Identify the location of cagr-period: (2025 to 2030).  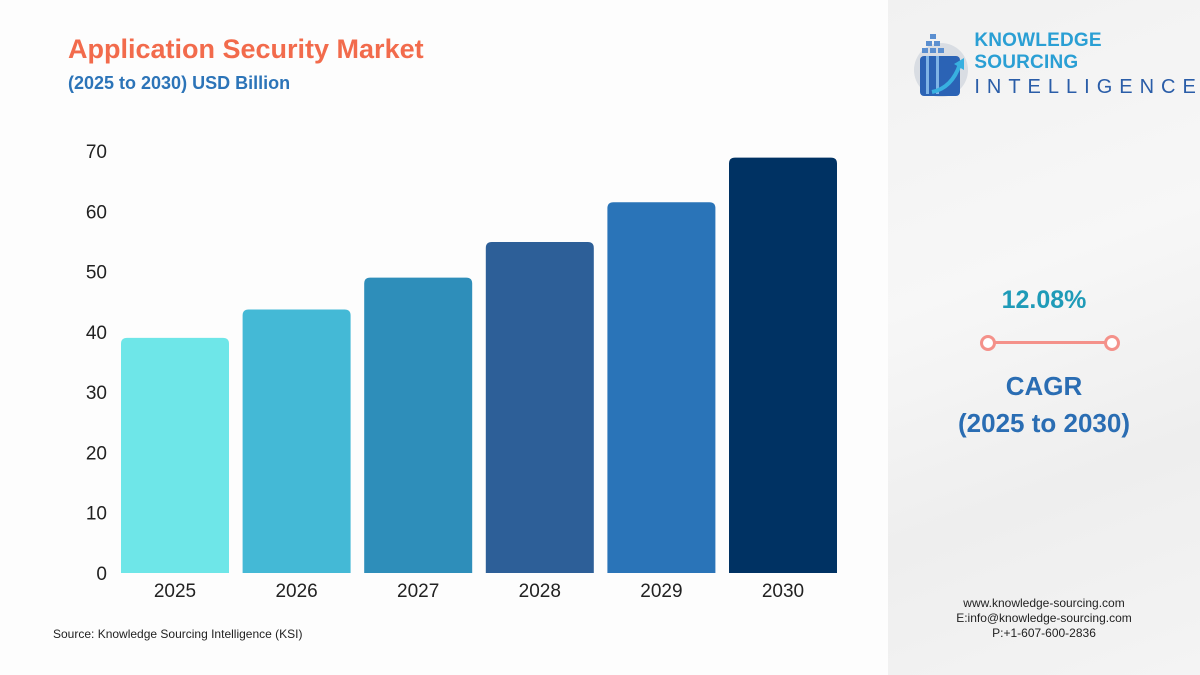
(1044, 423).